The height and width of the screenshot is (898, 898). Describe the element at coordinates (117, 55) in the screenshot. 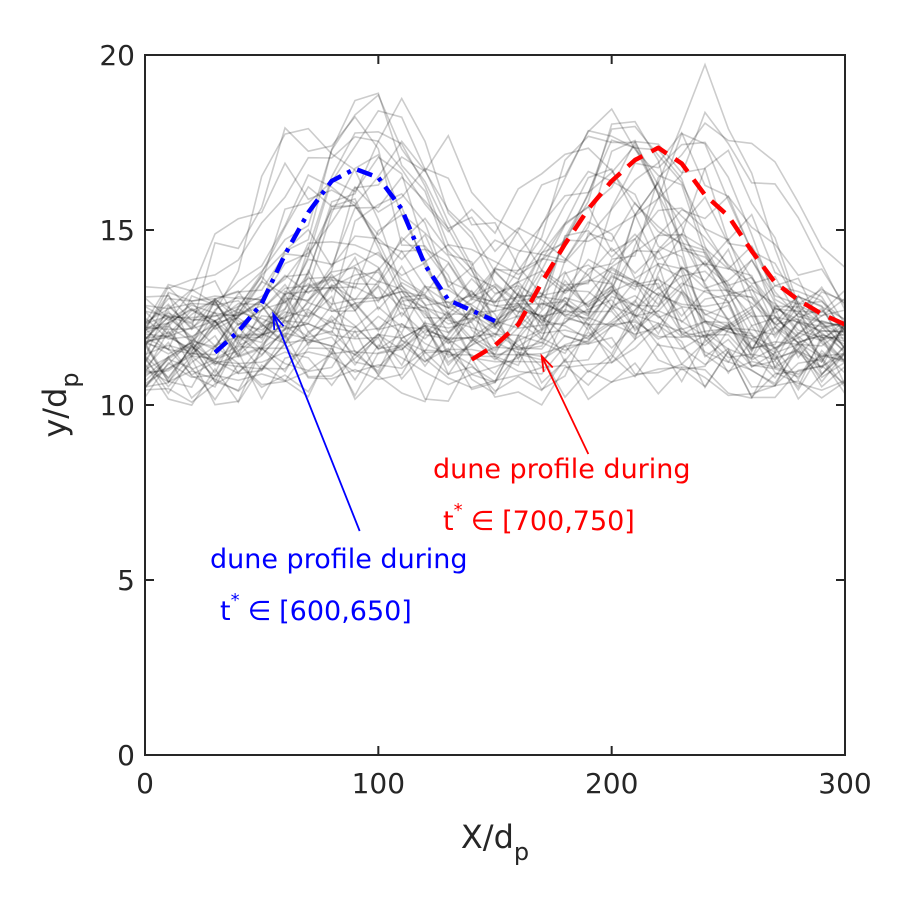

I see `y-tick-label: 20` at that location.